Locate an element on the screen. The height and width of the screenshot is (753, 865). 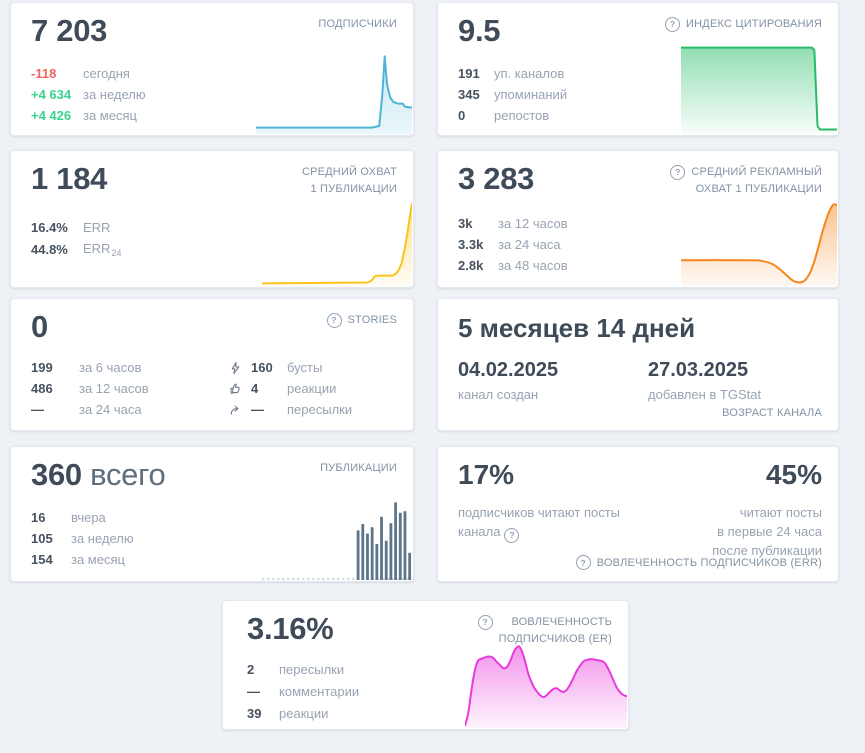
stat-row: 0 репостов is located at coordinates (512, 115).